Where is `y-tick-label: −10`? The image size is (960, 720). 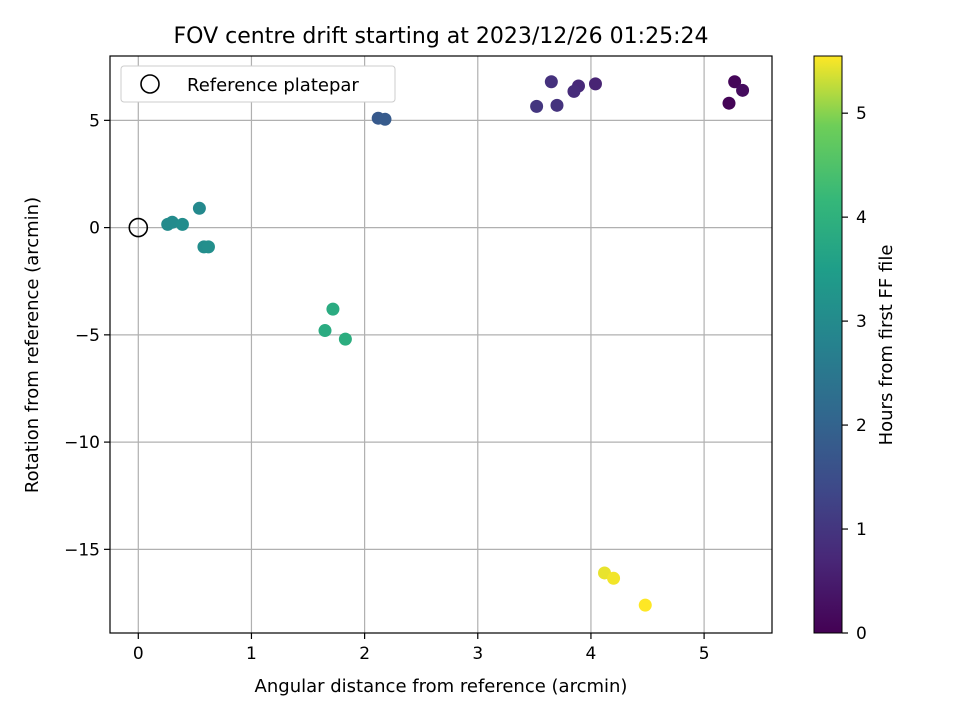 y-tick-label: −10 is located at coordinates (82, 443).